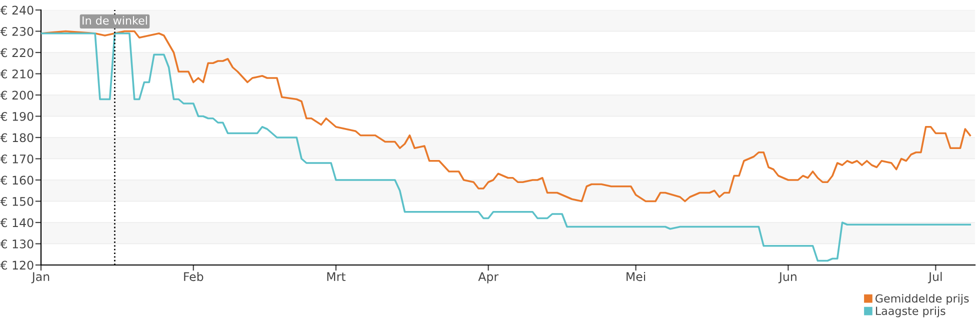 This screenshot has width=980, height=325. Describe the element at coordinates (935, 278) in the screenshot. I see `x-tick-label: Jul` at that location.